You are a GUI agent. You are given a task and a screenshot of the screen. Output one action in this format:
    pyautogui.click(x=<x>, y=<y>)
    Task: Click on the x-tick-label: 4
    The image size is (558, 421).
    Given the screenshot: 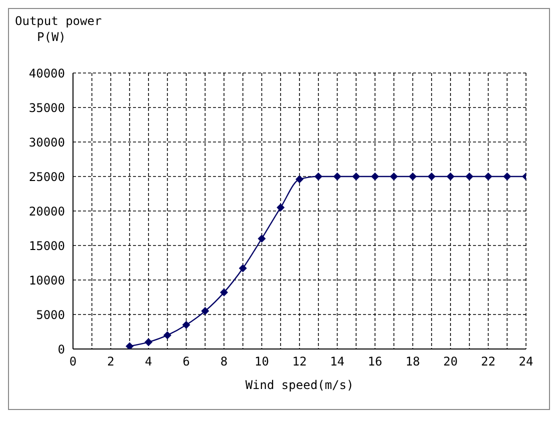 What is the action you would take?
    pyautogui.click(x=148, y=361)
    